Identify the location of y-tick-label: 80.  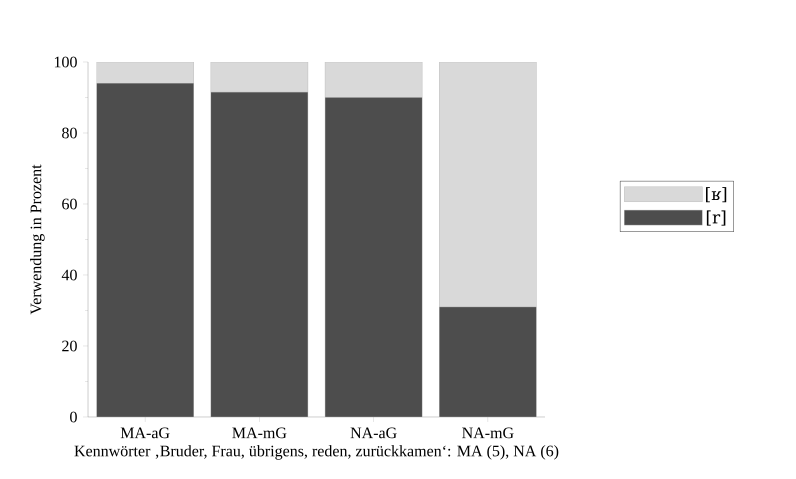
(69, 133).